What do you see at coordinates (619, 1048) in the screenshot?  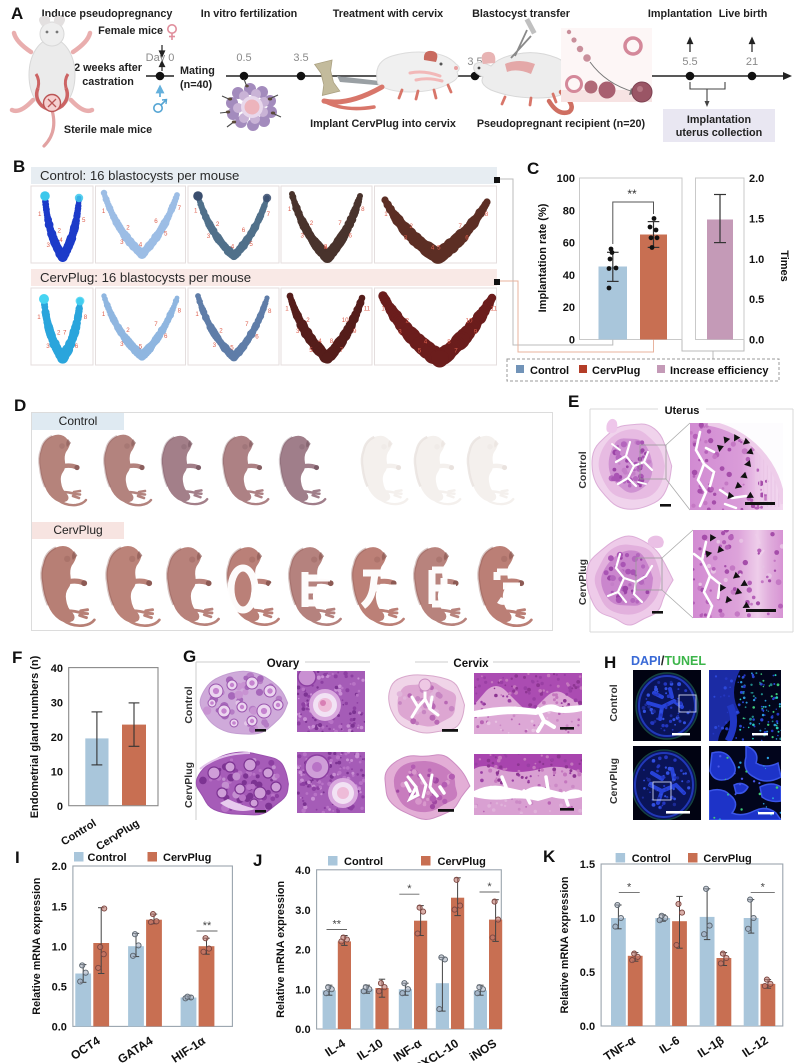 I see `svg-text: TNF-α` at bounding box center [619, 1048].